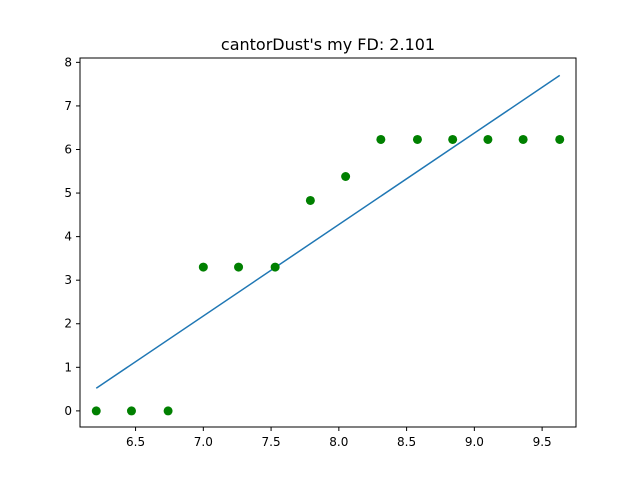 This screenshot has height=480, width=640. I want to click on x-tick-label: 6.5, so click(135, 442).